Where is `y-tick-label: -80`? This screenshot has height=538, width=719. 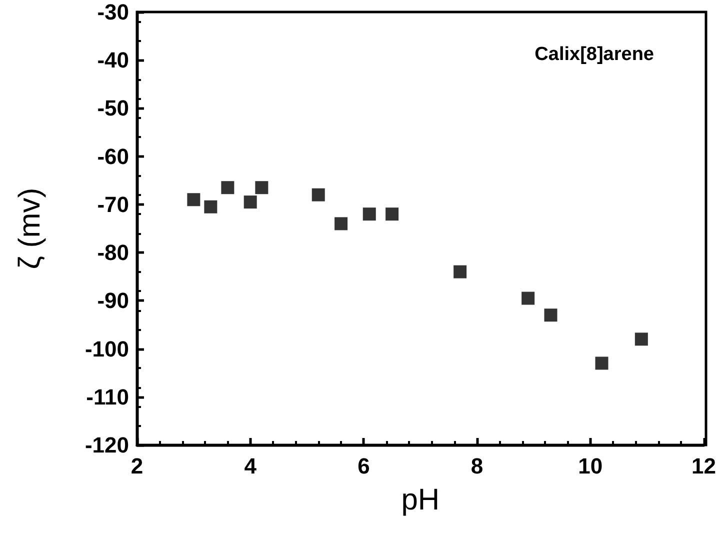 y-tick-label: -80 is located at coordinates (113, 253).